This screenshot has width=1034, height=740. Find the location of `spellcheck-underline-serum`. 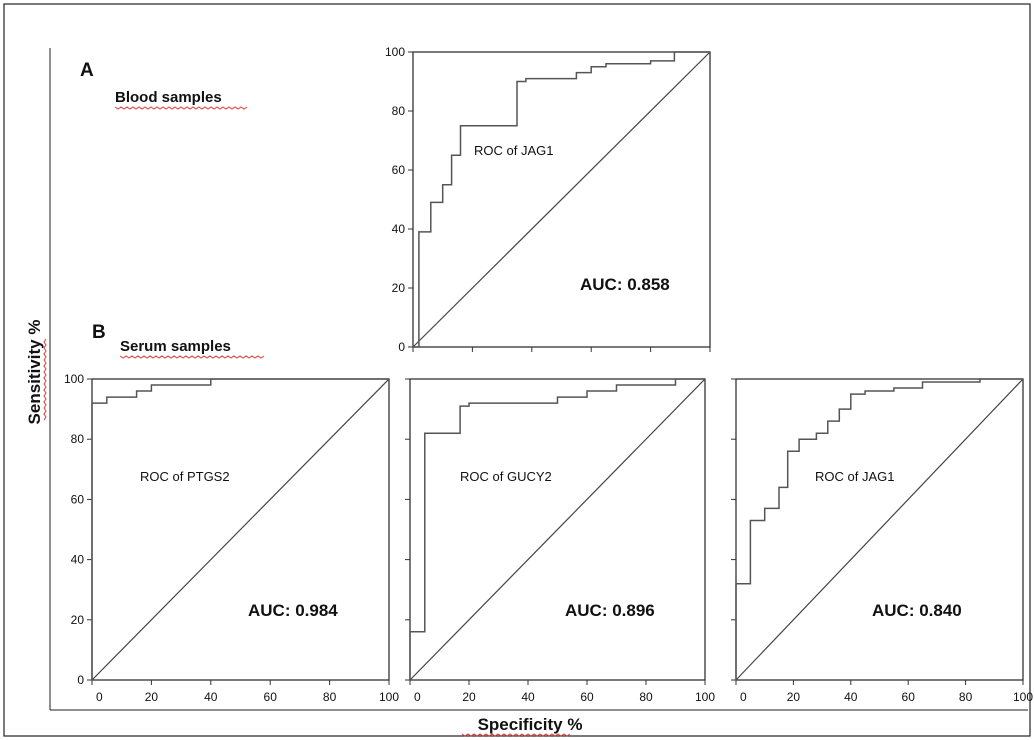

spellcheck-underline-serum is located at coordinates (192, 357).